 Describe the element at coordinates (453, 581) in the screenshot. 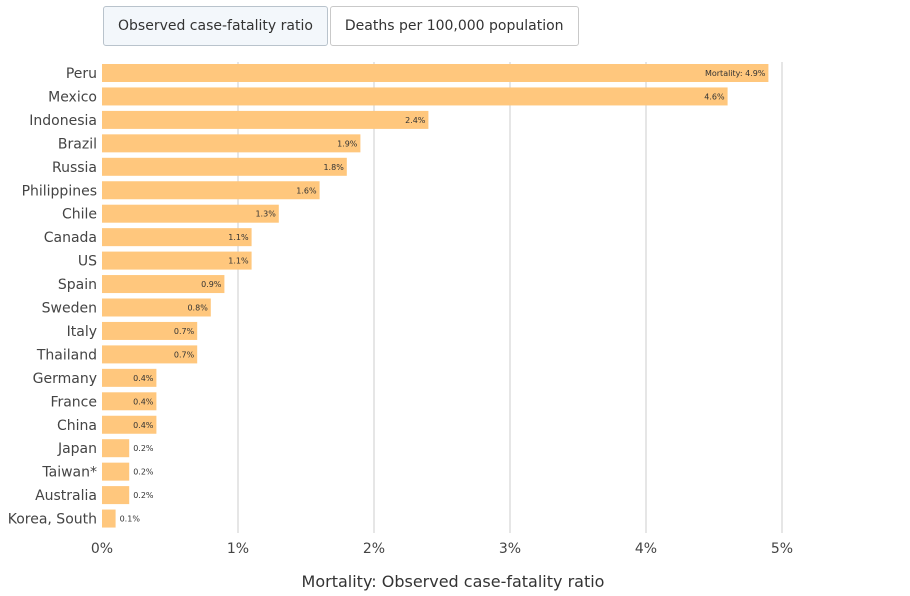

I see `x-axis-title: Mortality: Observed case-fatality ratio` at that location.